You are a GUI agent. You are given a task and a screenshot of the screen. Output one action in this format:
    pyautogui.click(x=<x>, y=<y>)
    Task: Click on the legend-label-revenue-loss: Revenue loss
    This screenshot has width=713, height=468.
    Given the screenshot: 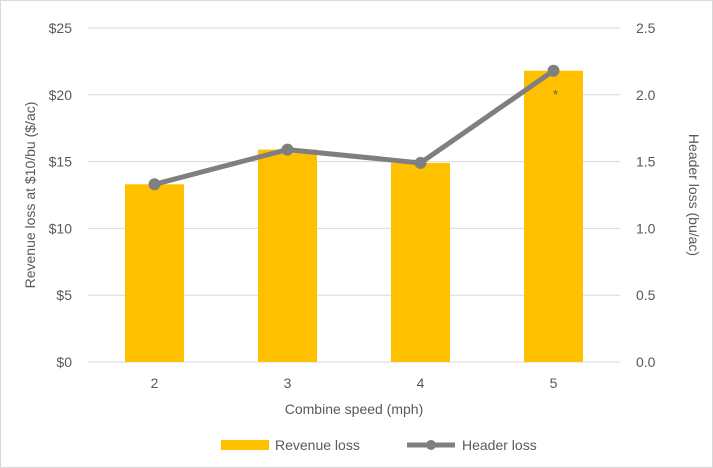 What is the action you would take?
    pyautogui.click(x=317, y=445)
    